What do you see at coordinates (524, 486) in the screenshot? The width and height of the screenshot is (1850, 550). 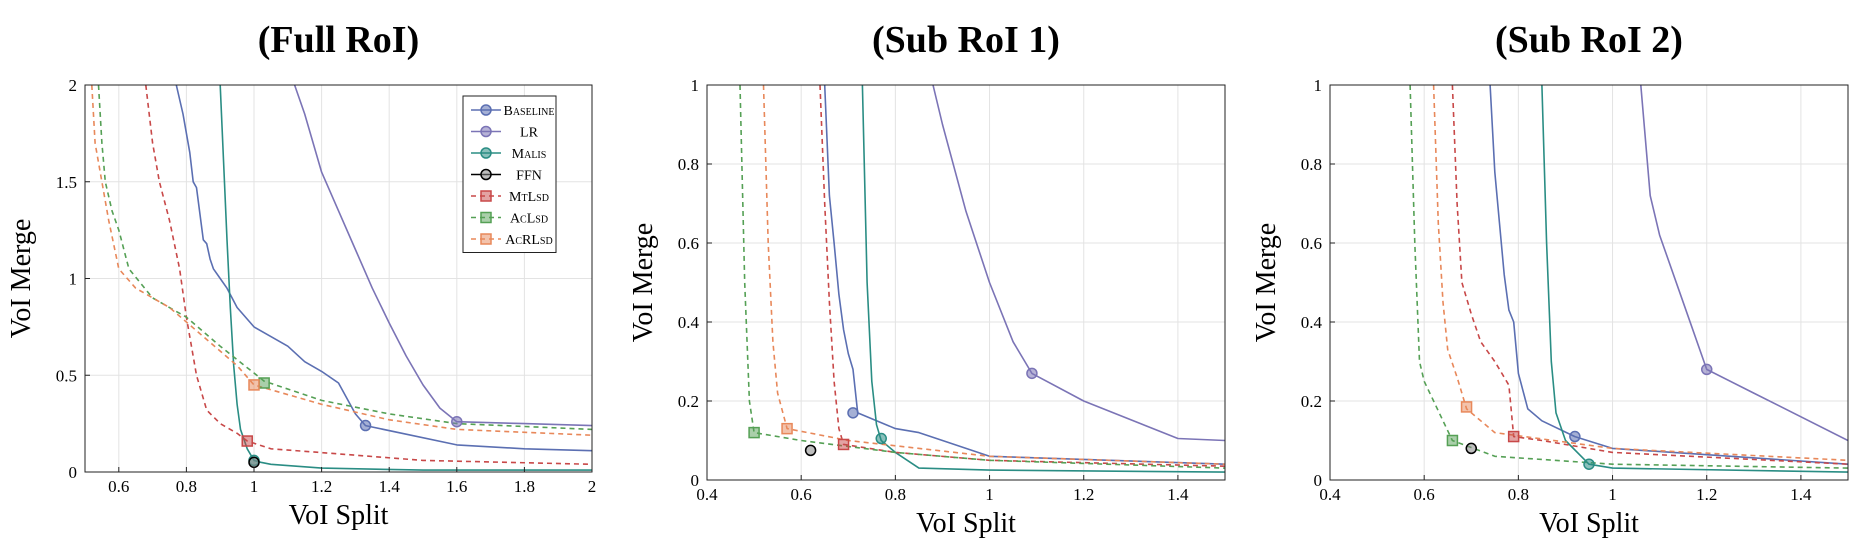 I see `x-tick-label: 1.8` at bounding box center [524, 486].